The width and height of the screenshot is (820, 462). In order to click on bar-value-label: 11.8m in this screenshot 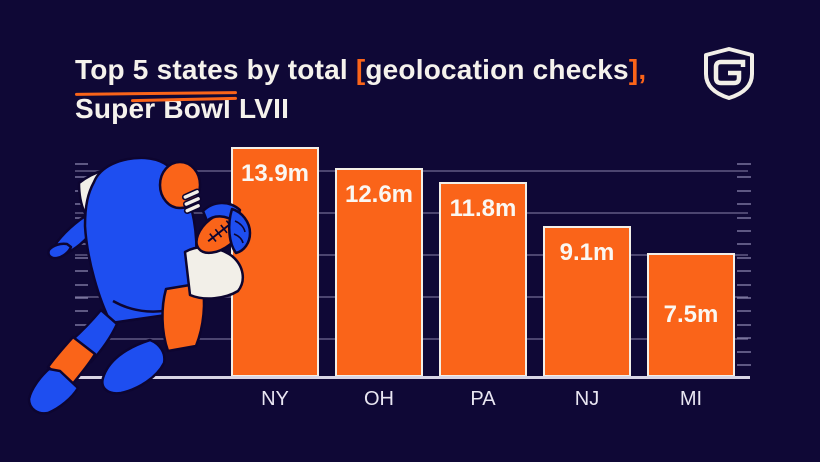, I will do `click(483, 208)`.